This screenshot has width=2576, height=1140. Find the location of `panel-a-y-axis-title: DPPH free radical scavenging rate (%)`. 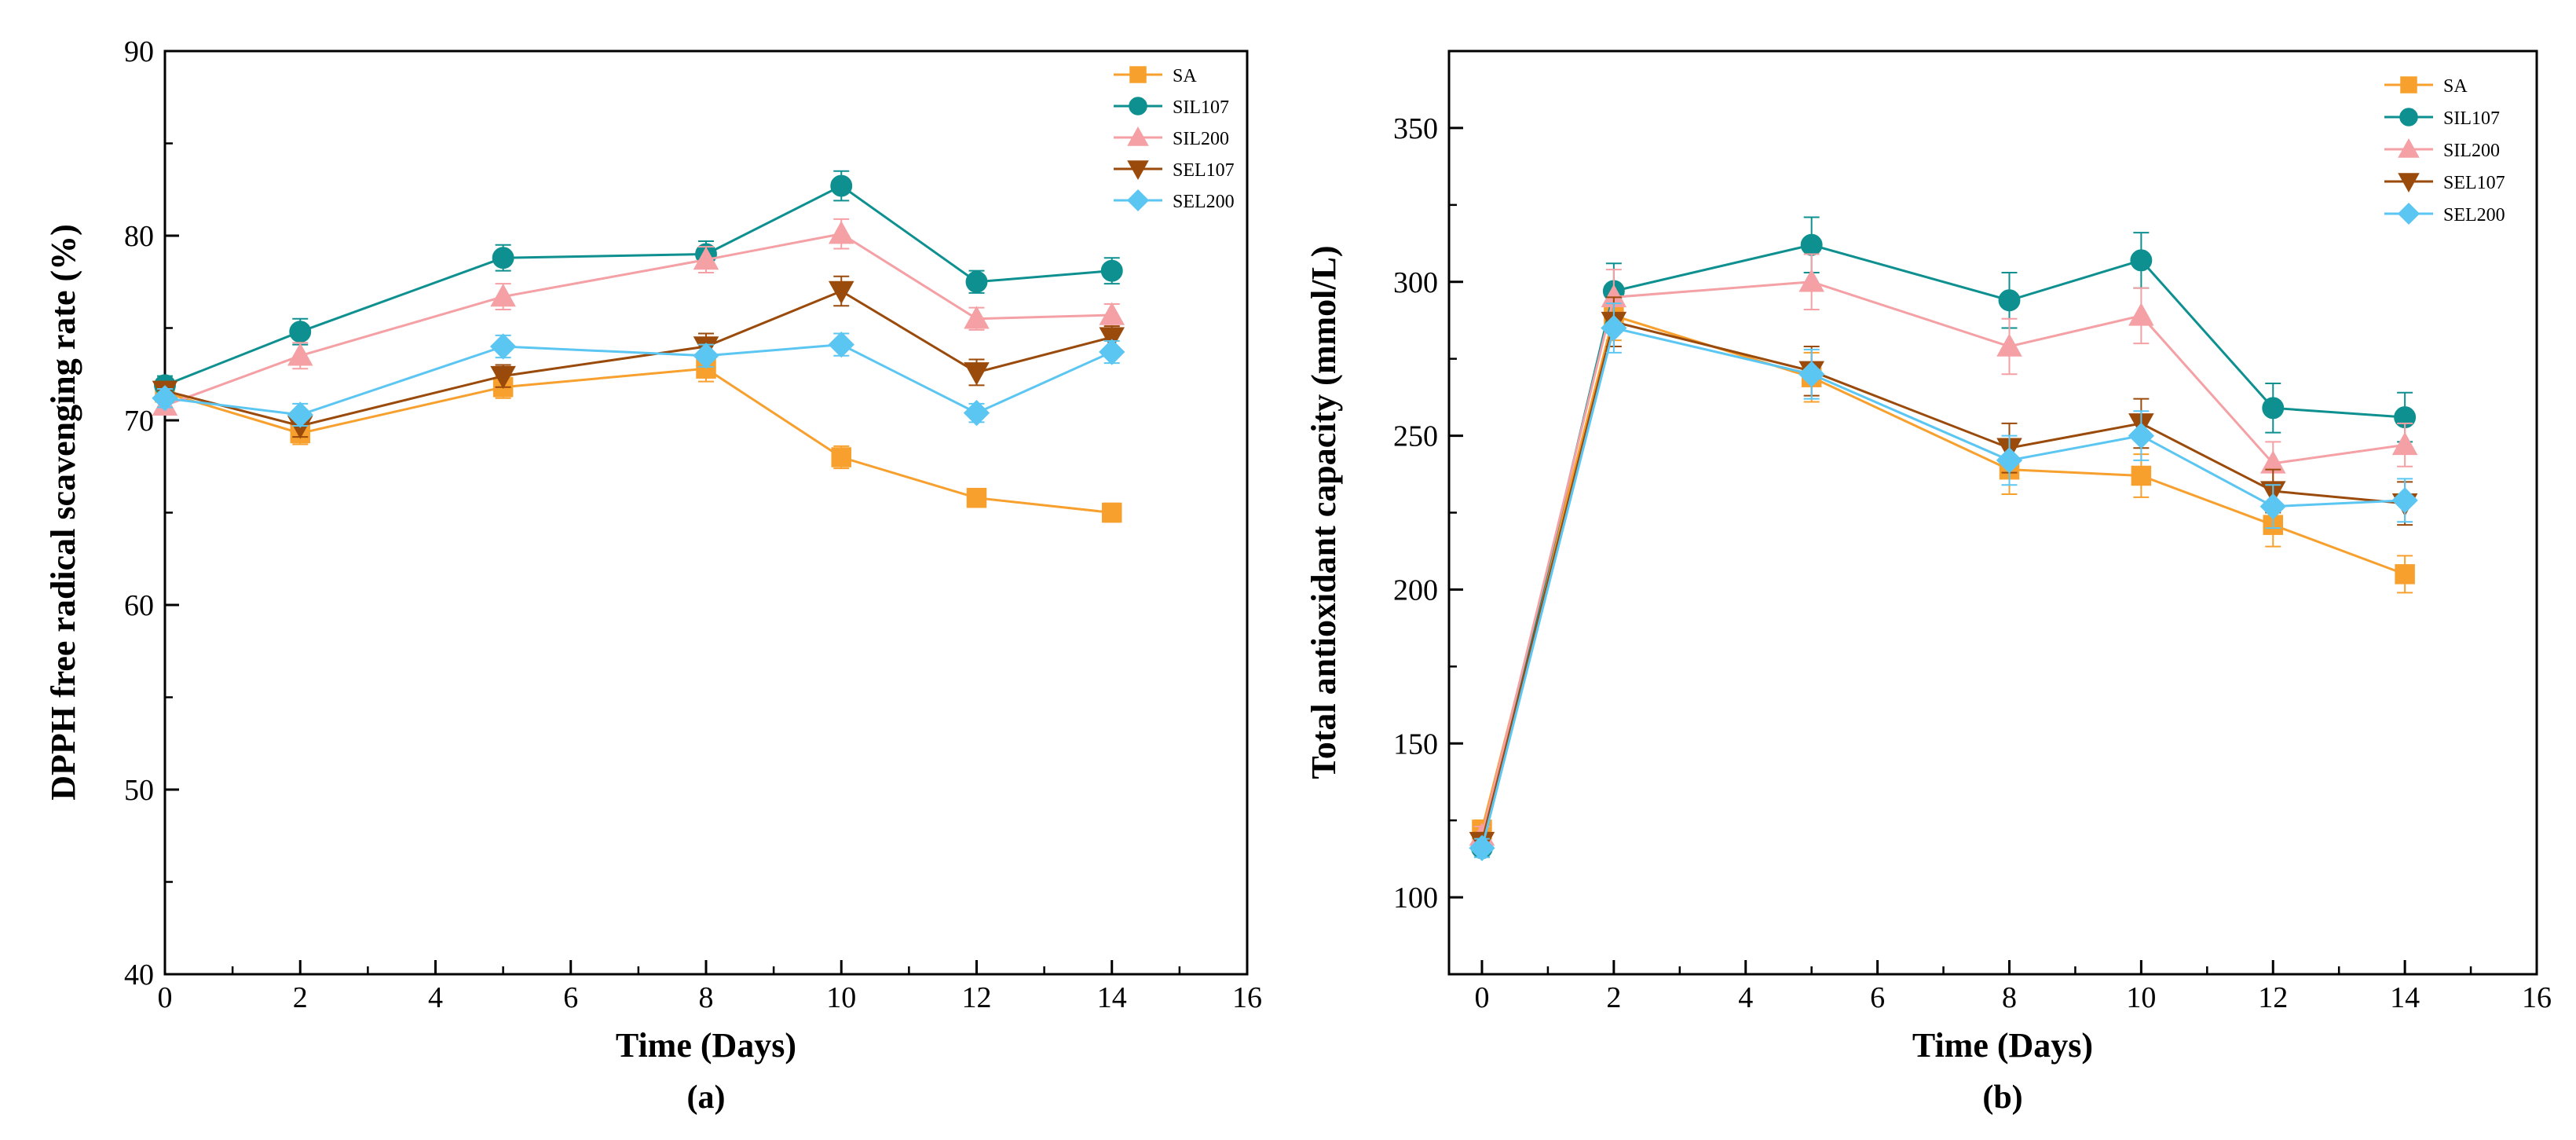

panel-a-y-axis-title: DPPH free radical scavenging rate (%) is located at coordinates (63, 512).